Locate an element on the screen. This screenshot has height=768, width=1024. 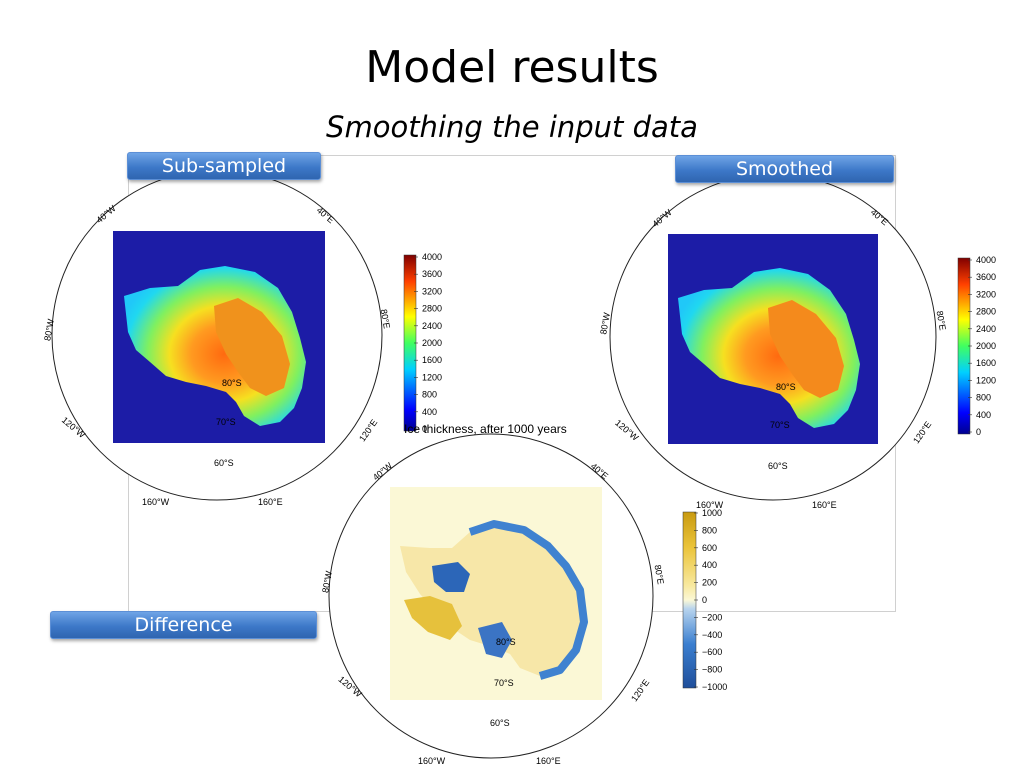
difference-label-80e: 80°E is located at coordinates (659, 574).